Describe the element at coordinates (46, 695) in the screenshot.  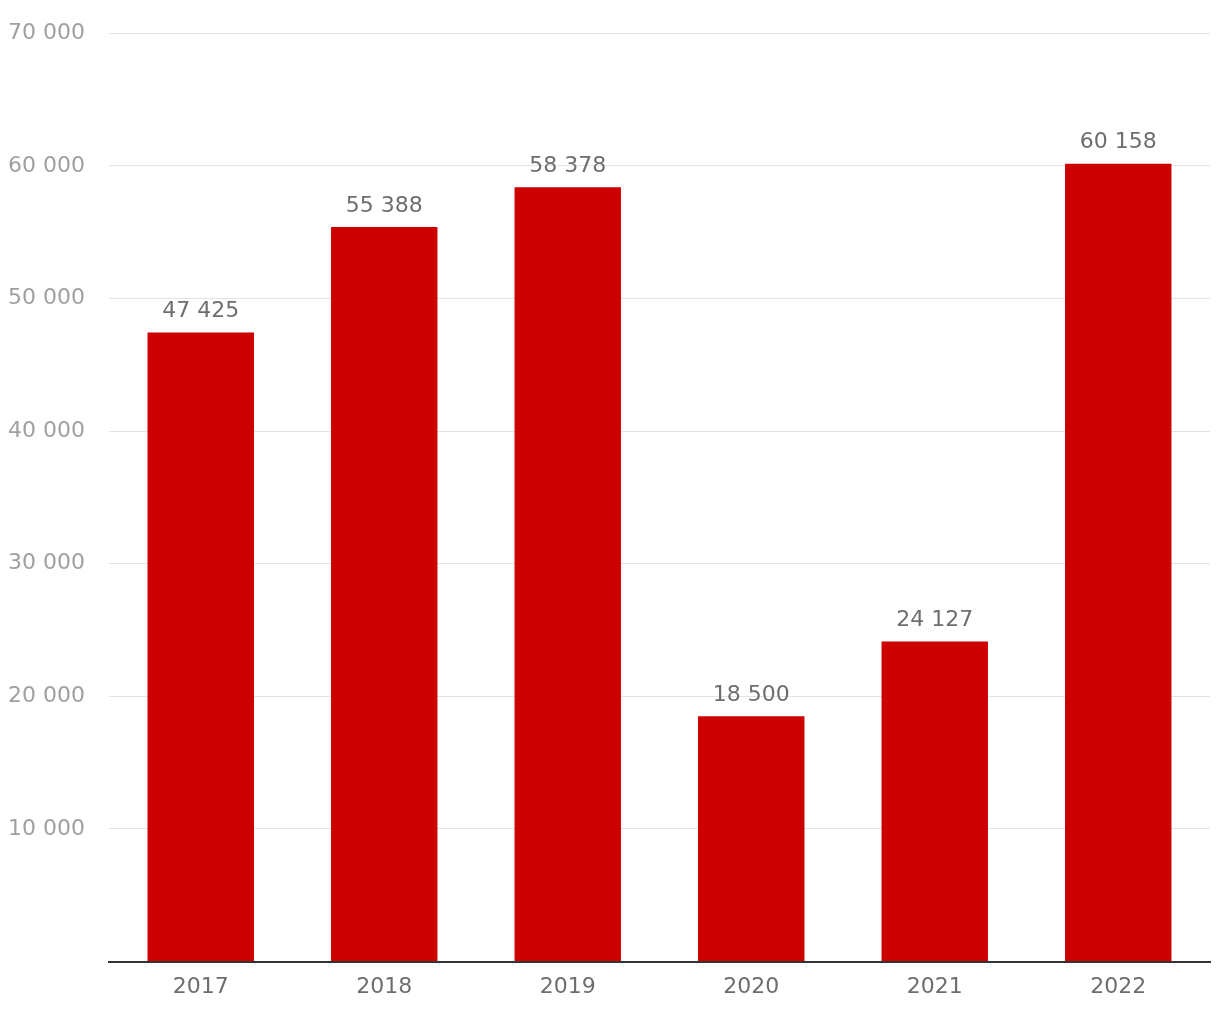
I see `y-tick-label: 20 000` at that location.